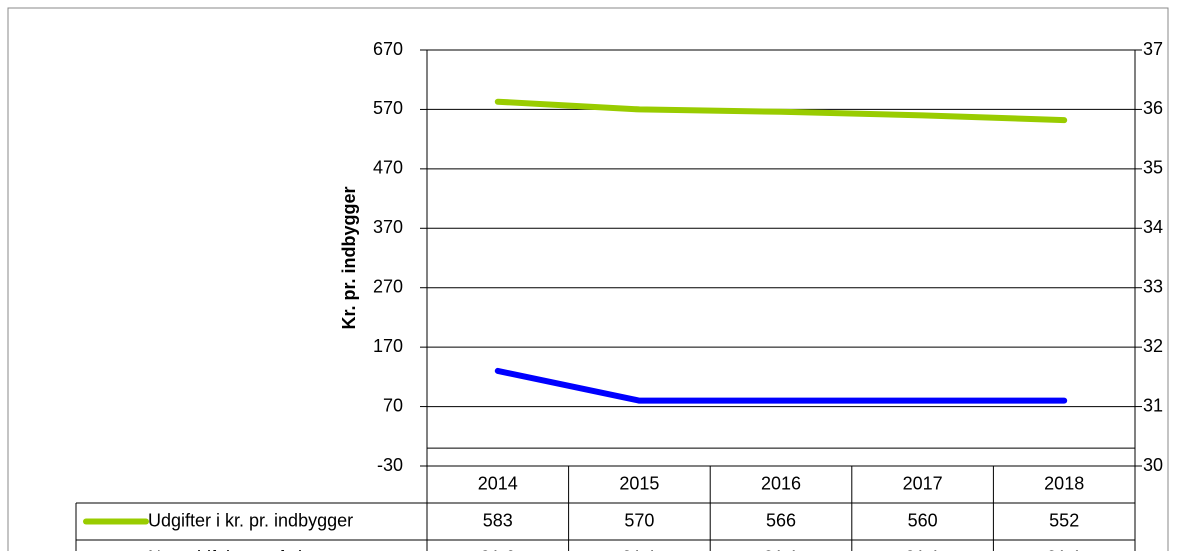  What do you see at coordinates (781, 520) in the screenshot?
I see `table-value: 566` at bounding box center [781, 520].